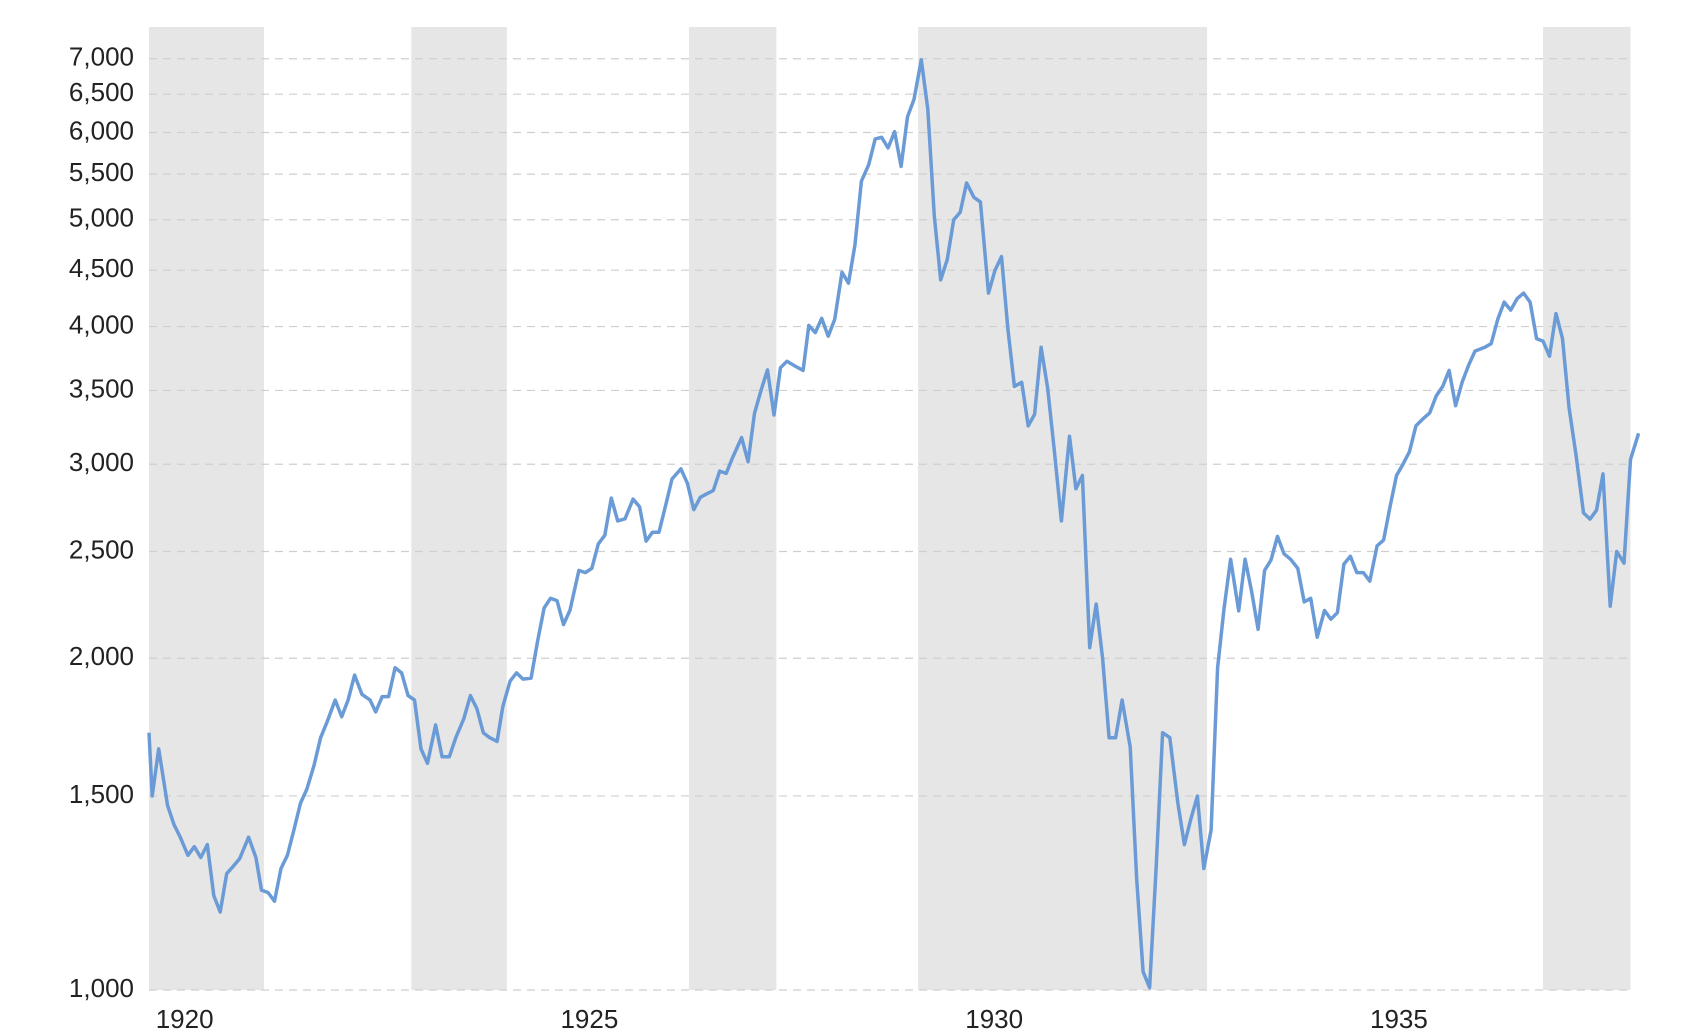 This screenshot has width=1682, height=1034. Describe the element at coordinates (101, 324) in the screenshot. I see `y-tick-label: 4,000` at that location.